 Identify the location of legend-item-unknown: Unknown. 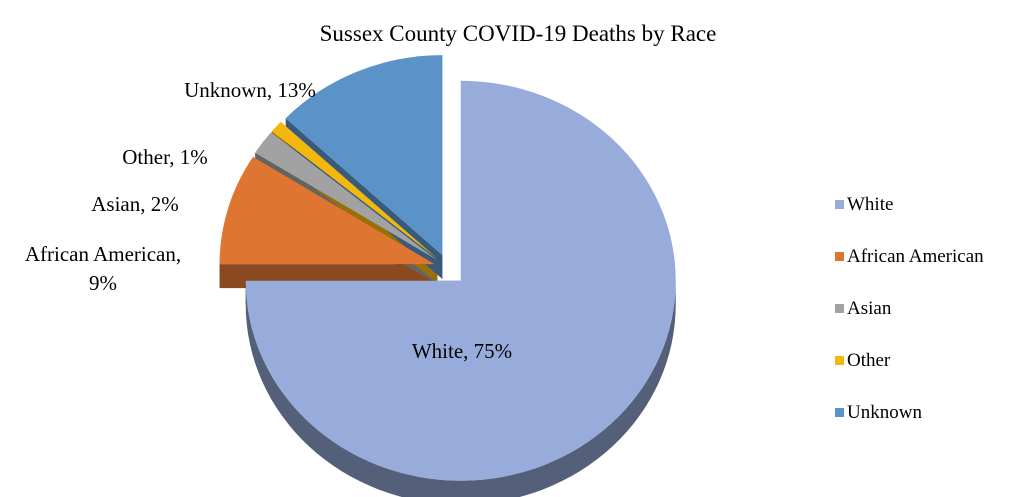
(909, 412).